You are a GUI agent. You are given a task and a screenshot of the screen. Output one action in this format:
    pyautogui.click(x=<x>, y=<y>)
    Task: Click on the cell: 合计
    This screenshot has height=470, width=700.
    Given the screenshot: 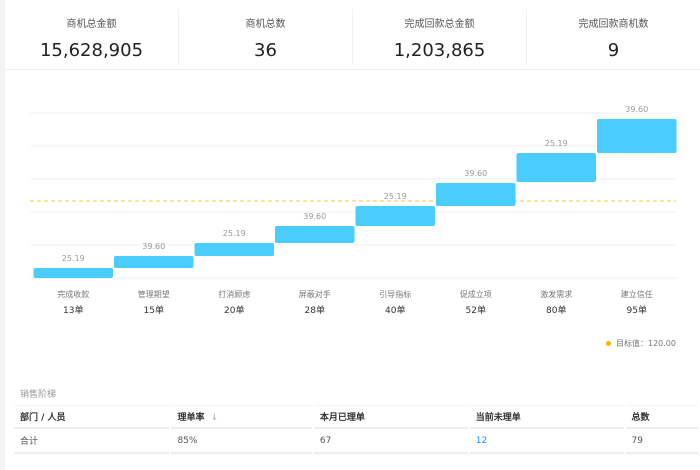 What is the action you would take?
    pyautogui.click(x=92, y=441)
    